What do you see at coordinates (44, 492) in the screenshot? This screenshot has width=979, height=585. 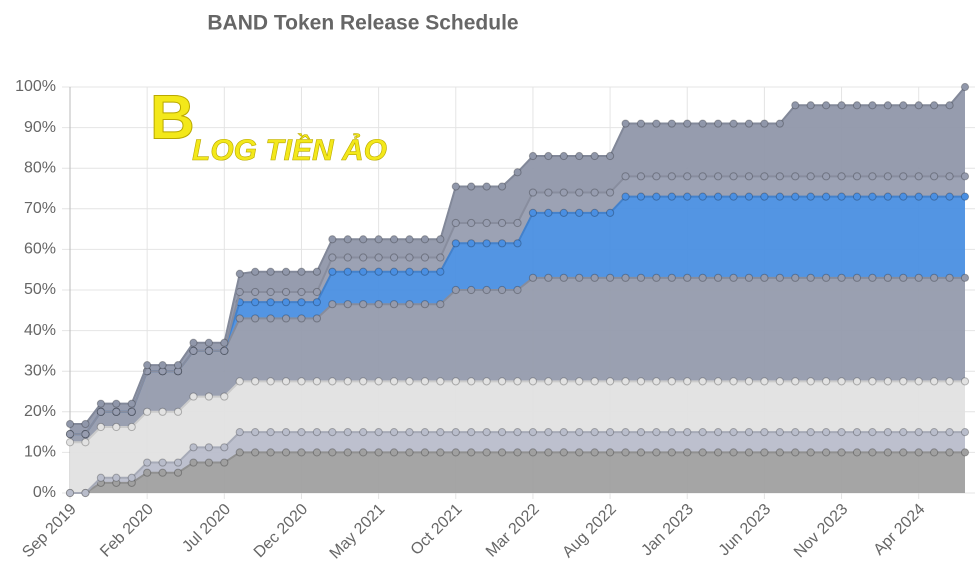 I see `y-tick-label: 0%` at bounding box center [44, 492].